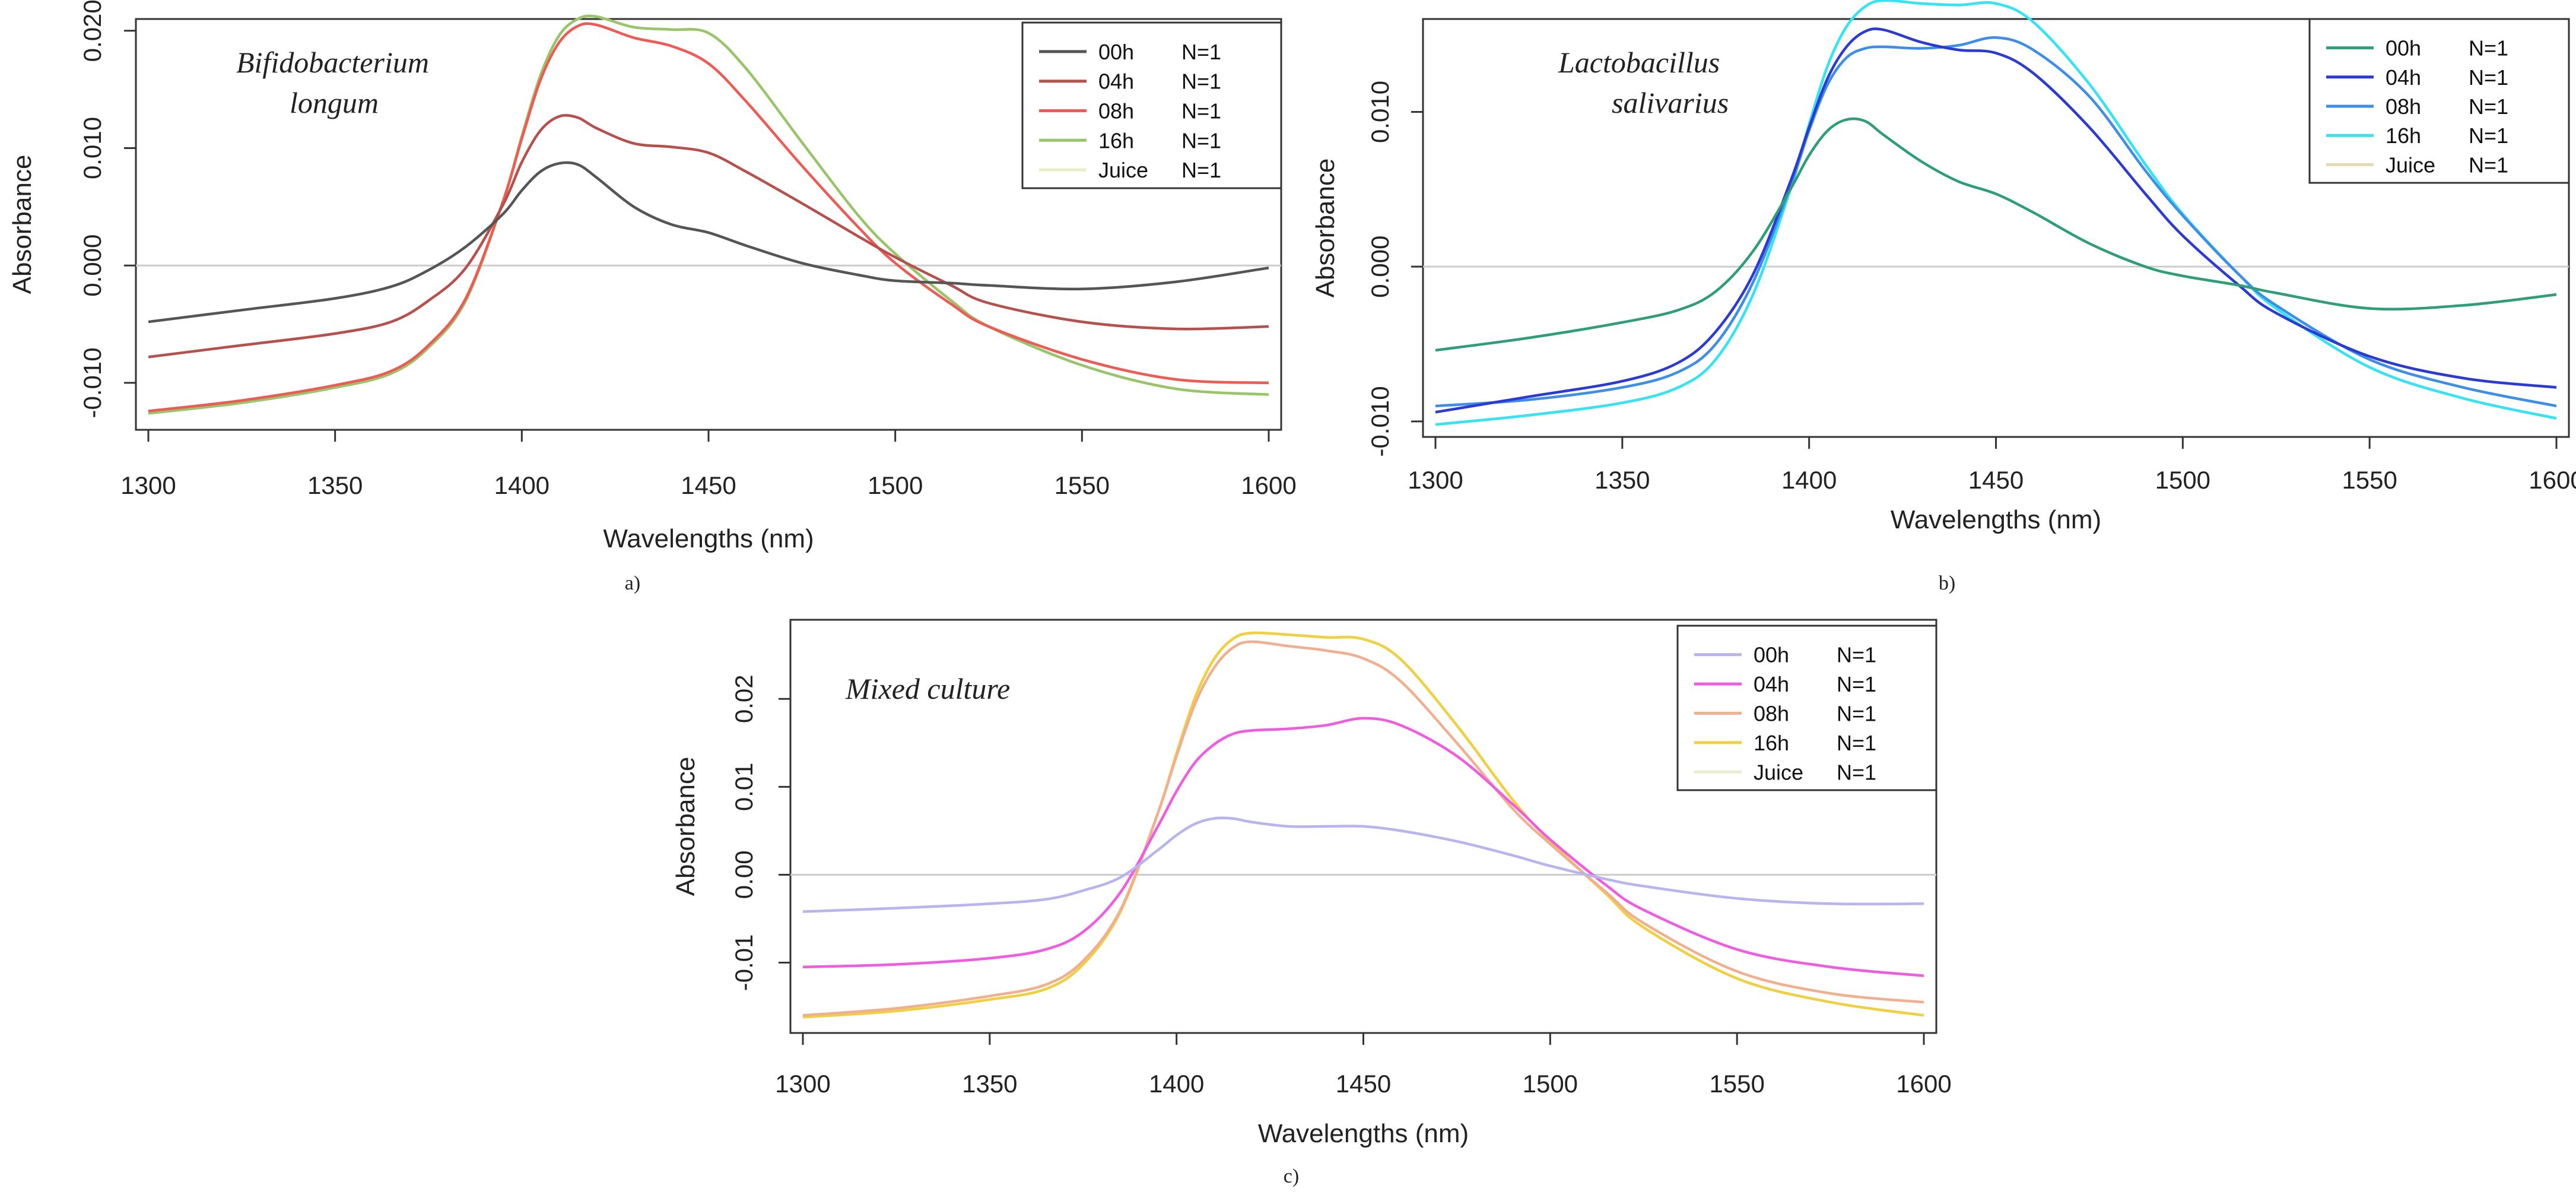 This screenshot has height=1198, width=2576. What do you see at coordinates (1380, 112) in the screenshot?
I see `panel-2-y-tick-label: 0.010` at bounding box center [1380, 112].